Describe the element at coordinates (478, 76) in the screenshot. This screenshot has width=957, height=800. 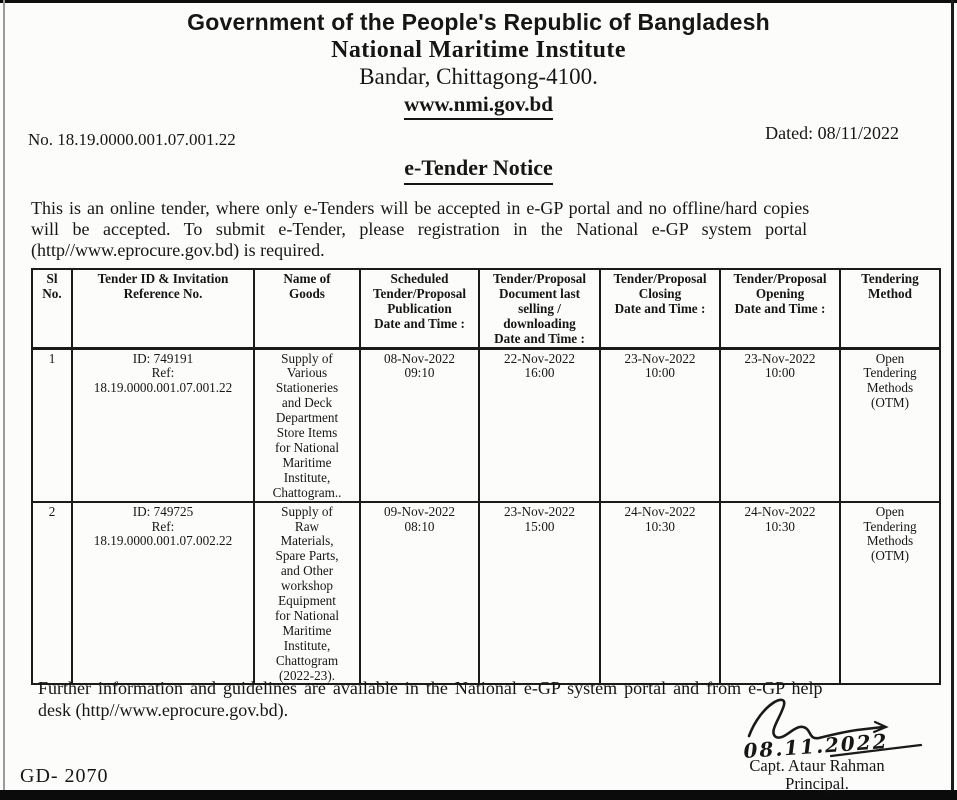
I see `institute-address: Bandar, Chittagong-4100.` at that location.